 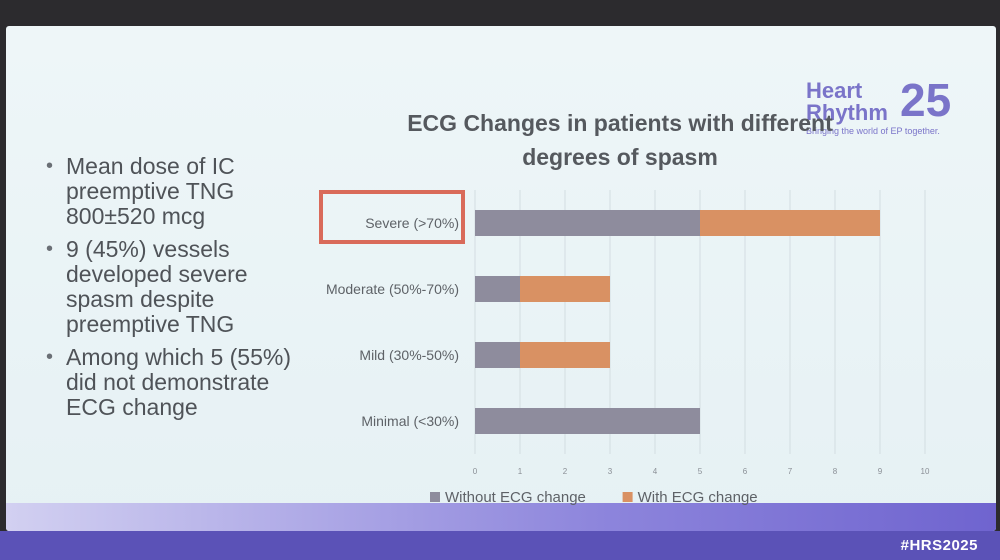 I want to click on x-tick-label: 6, so click(x=745, y=471).